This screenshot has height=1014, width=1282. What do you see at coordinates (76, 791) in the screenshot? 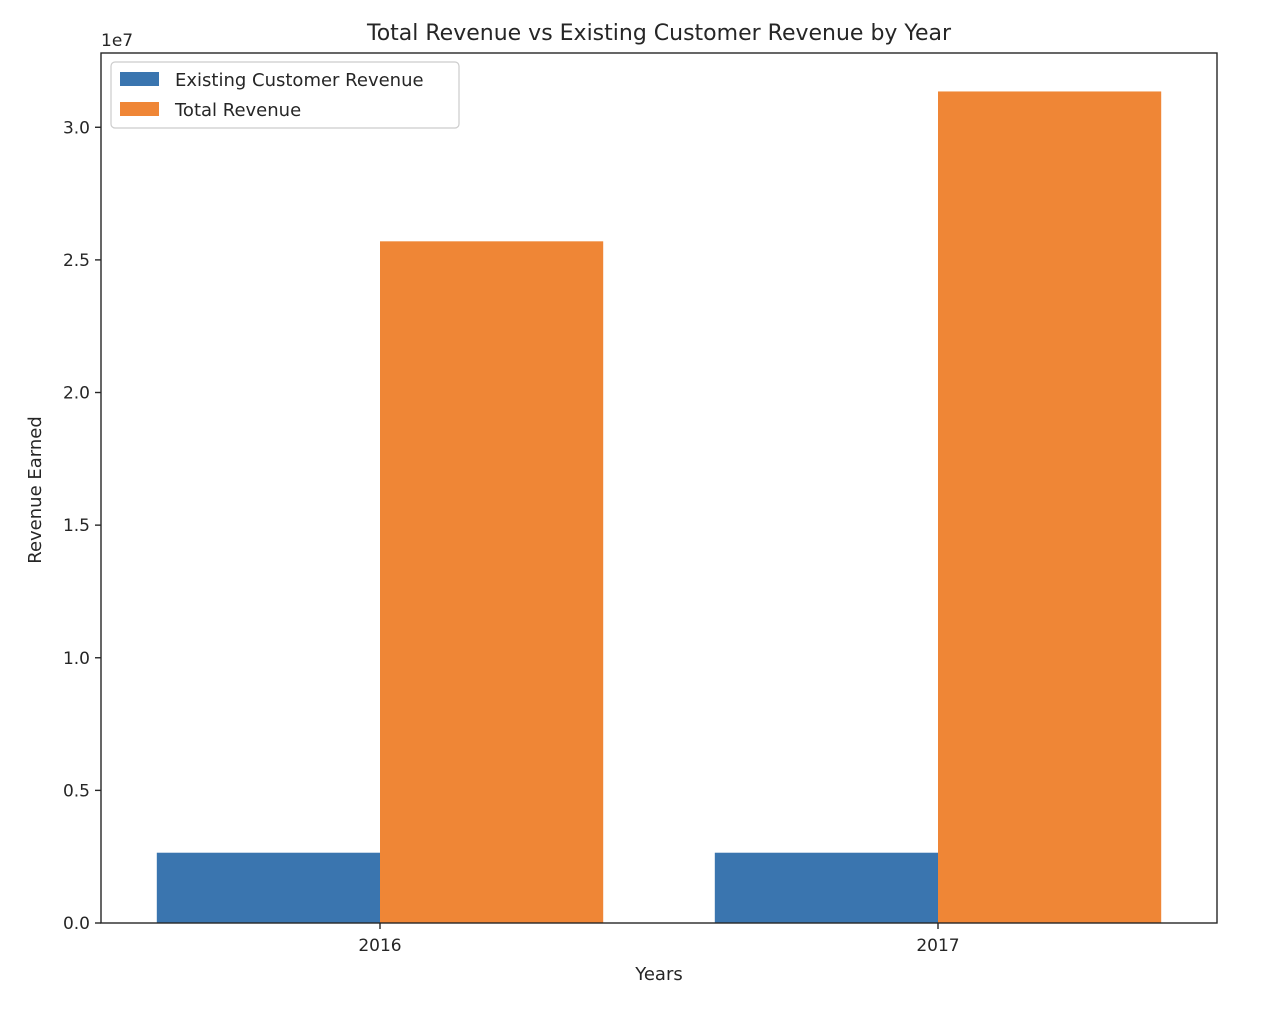
I see `y-tick-label: 0.5` at bounding box center [76, 791].